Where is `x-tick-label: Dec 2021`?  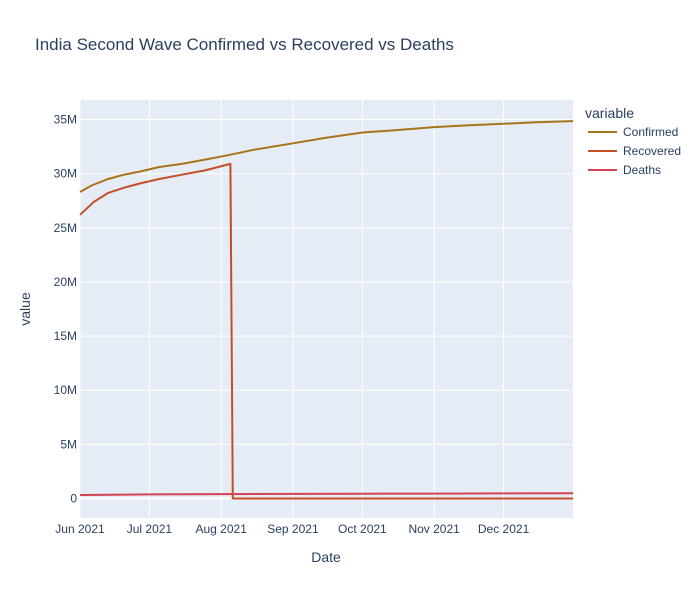
x-tick-label: Dec 2021 is located at coordinates (504, 529).